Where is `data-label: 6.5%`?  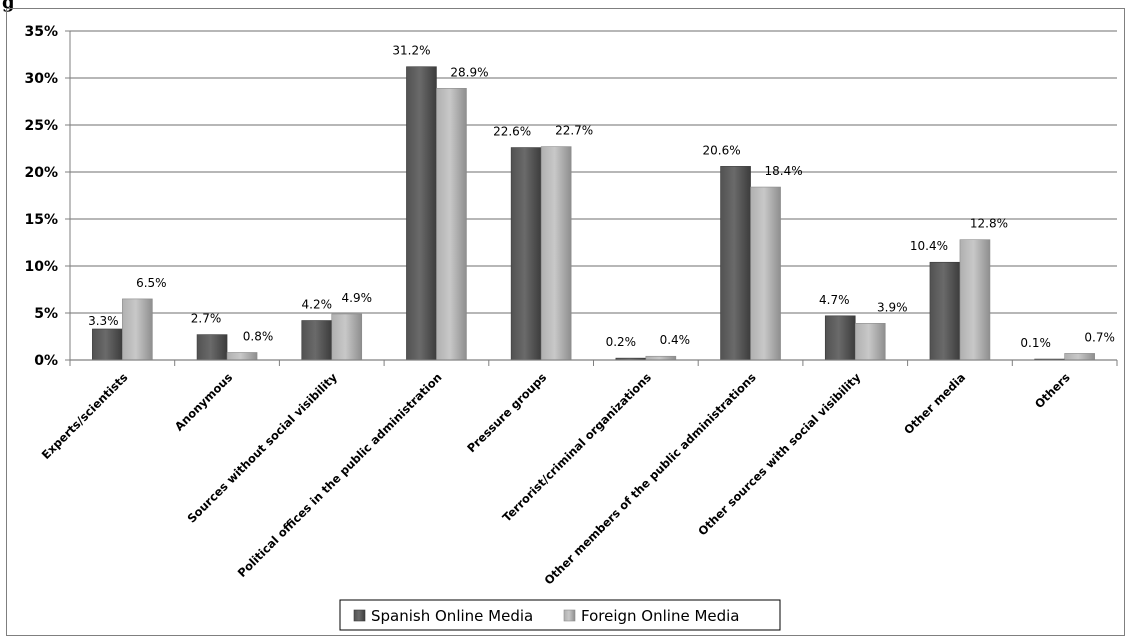 data-label: 6.5% is located at coordinates (151, 283).